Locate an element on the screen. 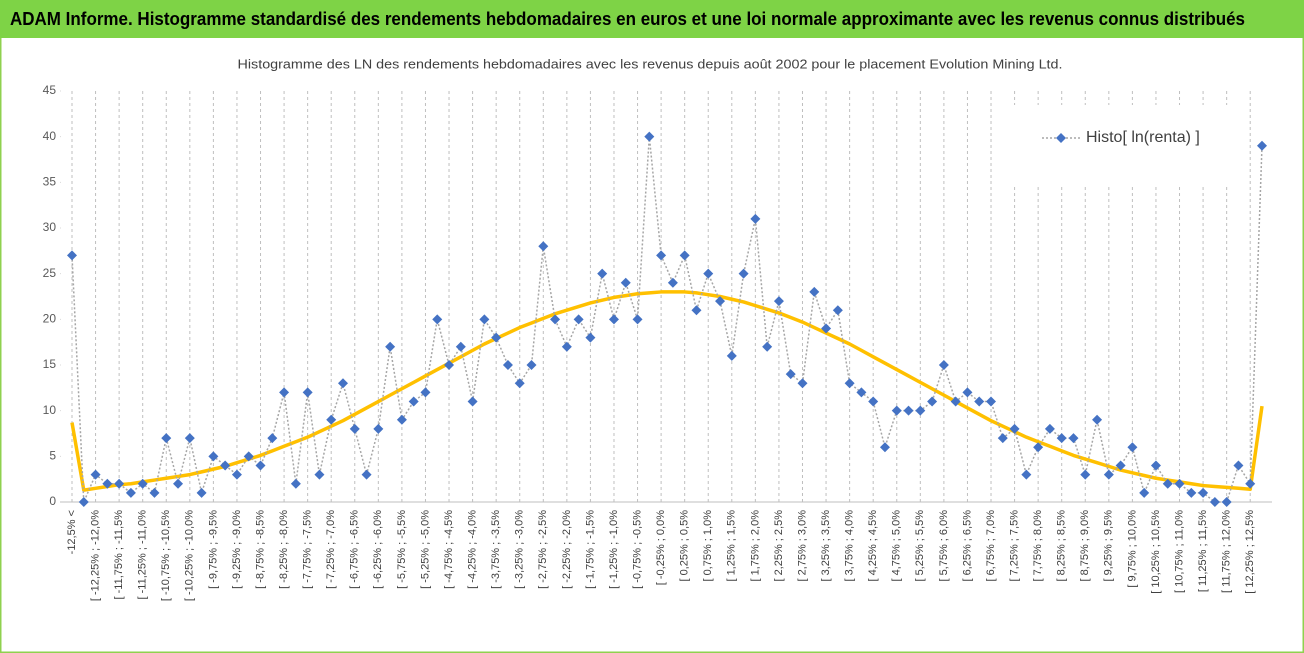 This screenshot has width=1304, height=653. x-tick-label: [ -2,25% ; -2,0% is located at coordinates (567, 549).